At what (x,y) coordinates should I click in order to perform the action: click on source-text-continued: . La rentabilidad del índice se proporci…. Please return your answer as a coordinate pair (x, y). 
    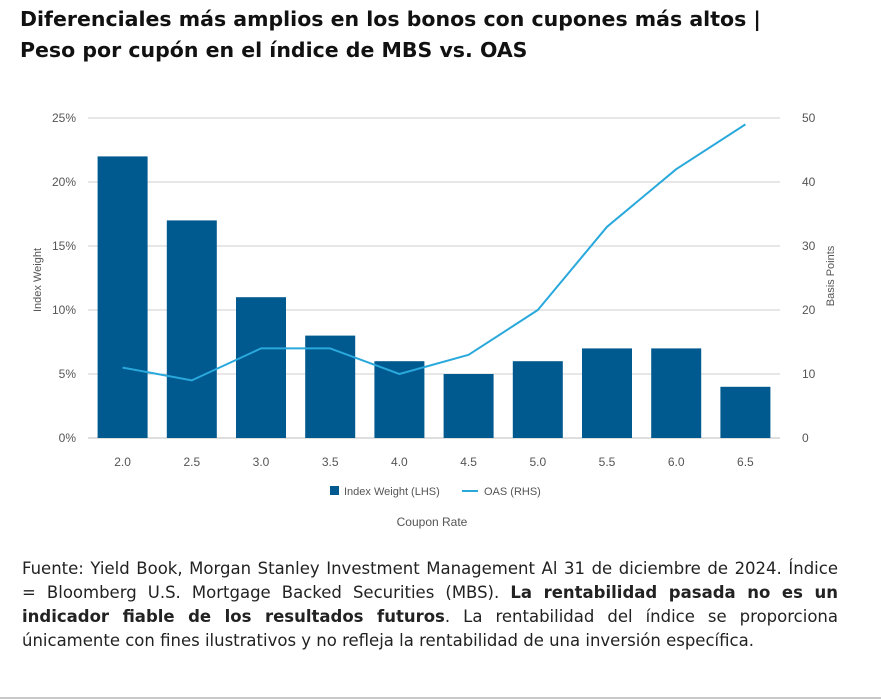
    Looking at the image, I should click on (430, 628).